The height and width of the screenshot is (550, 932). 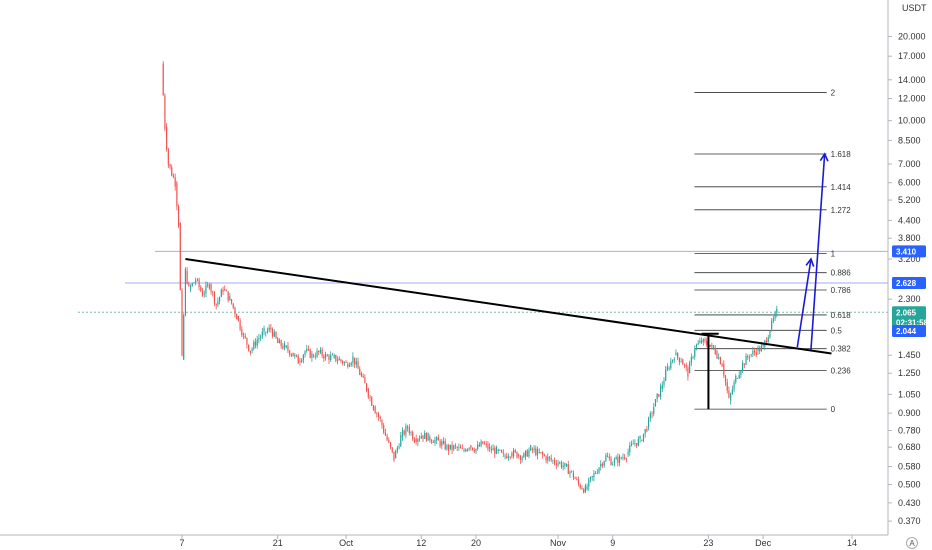 I want to click on fib-level-label: 0.5, so click(x=837, y=330).